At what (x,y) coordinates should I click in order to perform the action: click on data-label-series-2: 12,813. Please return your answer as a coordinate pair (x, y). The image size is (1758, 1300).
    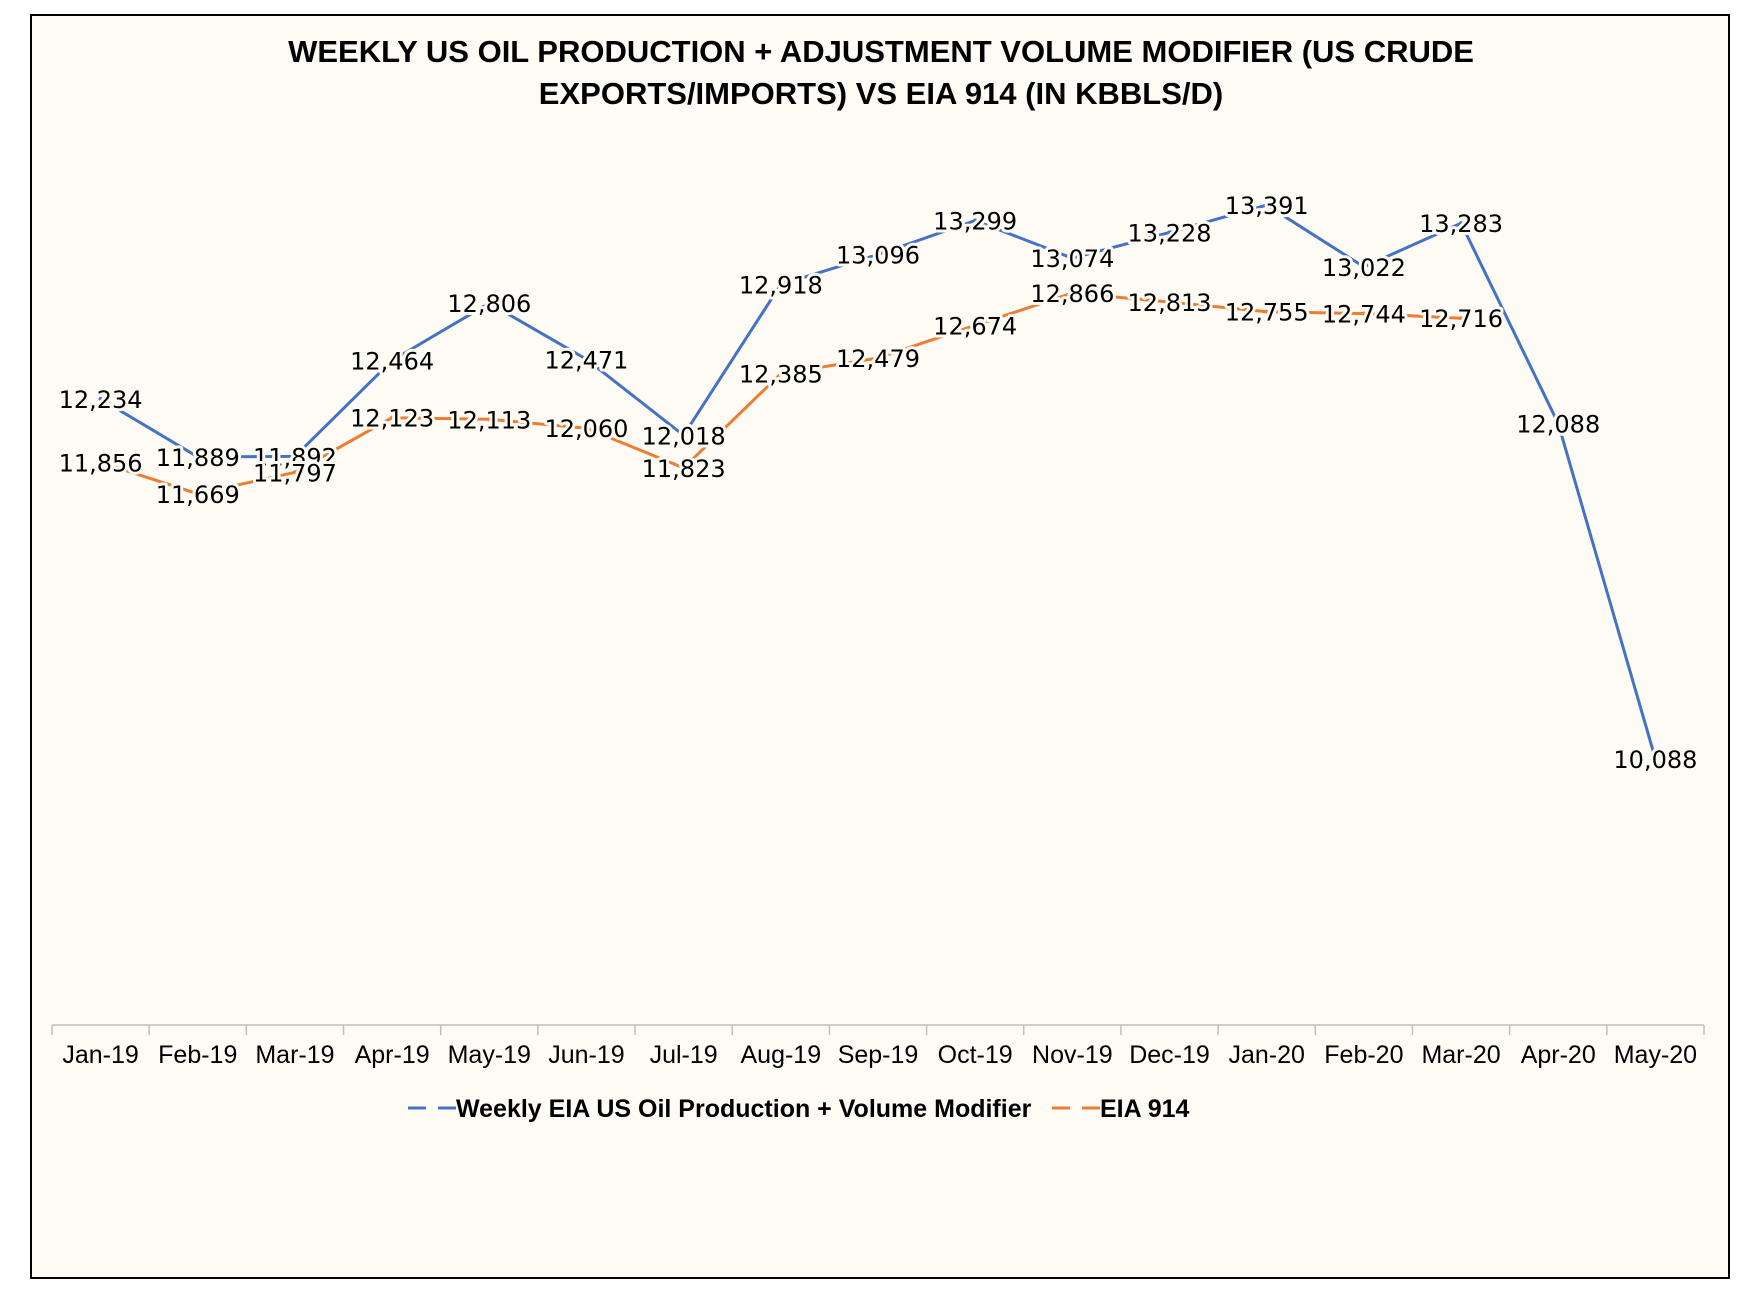
    Looking at the image, I should click on (1170, 303).